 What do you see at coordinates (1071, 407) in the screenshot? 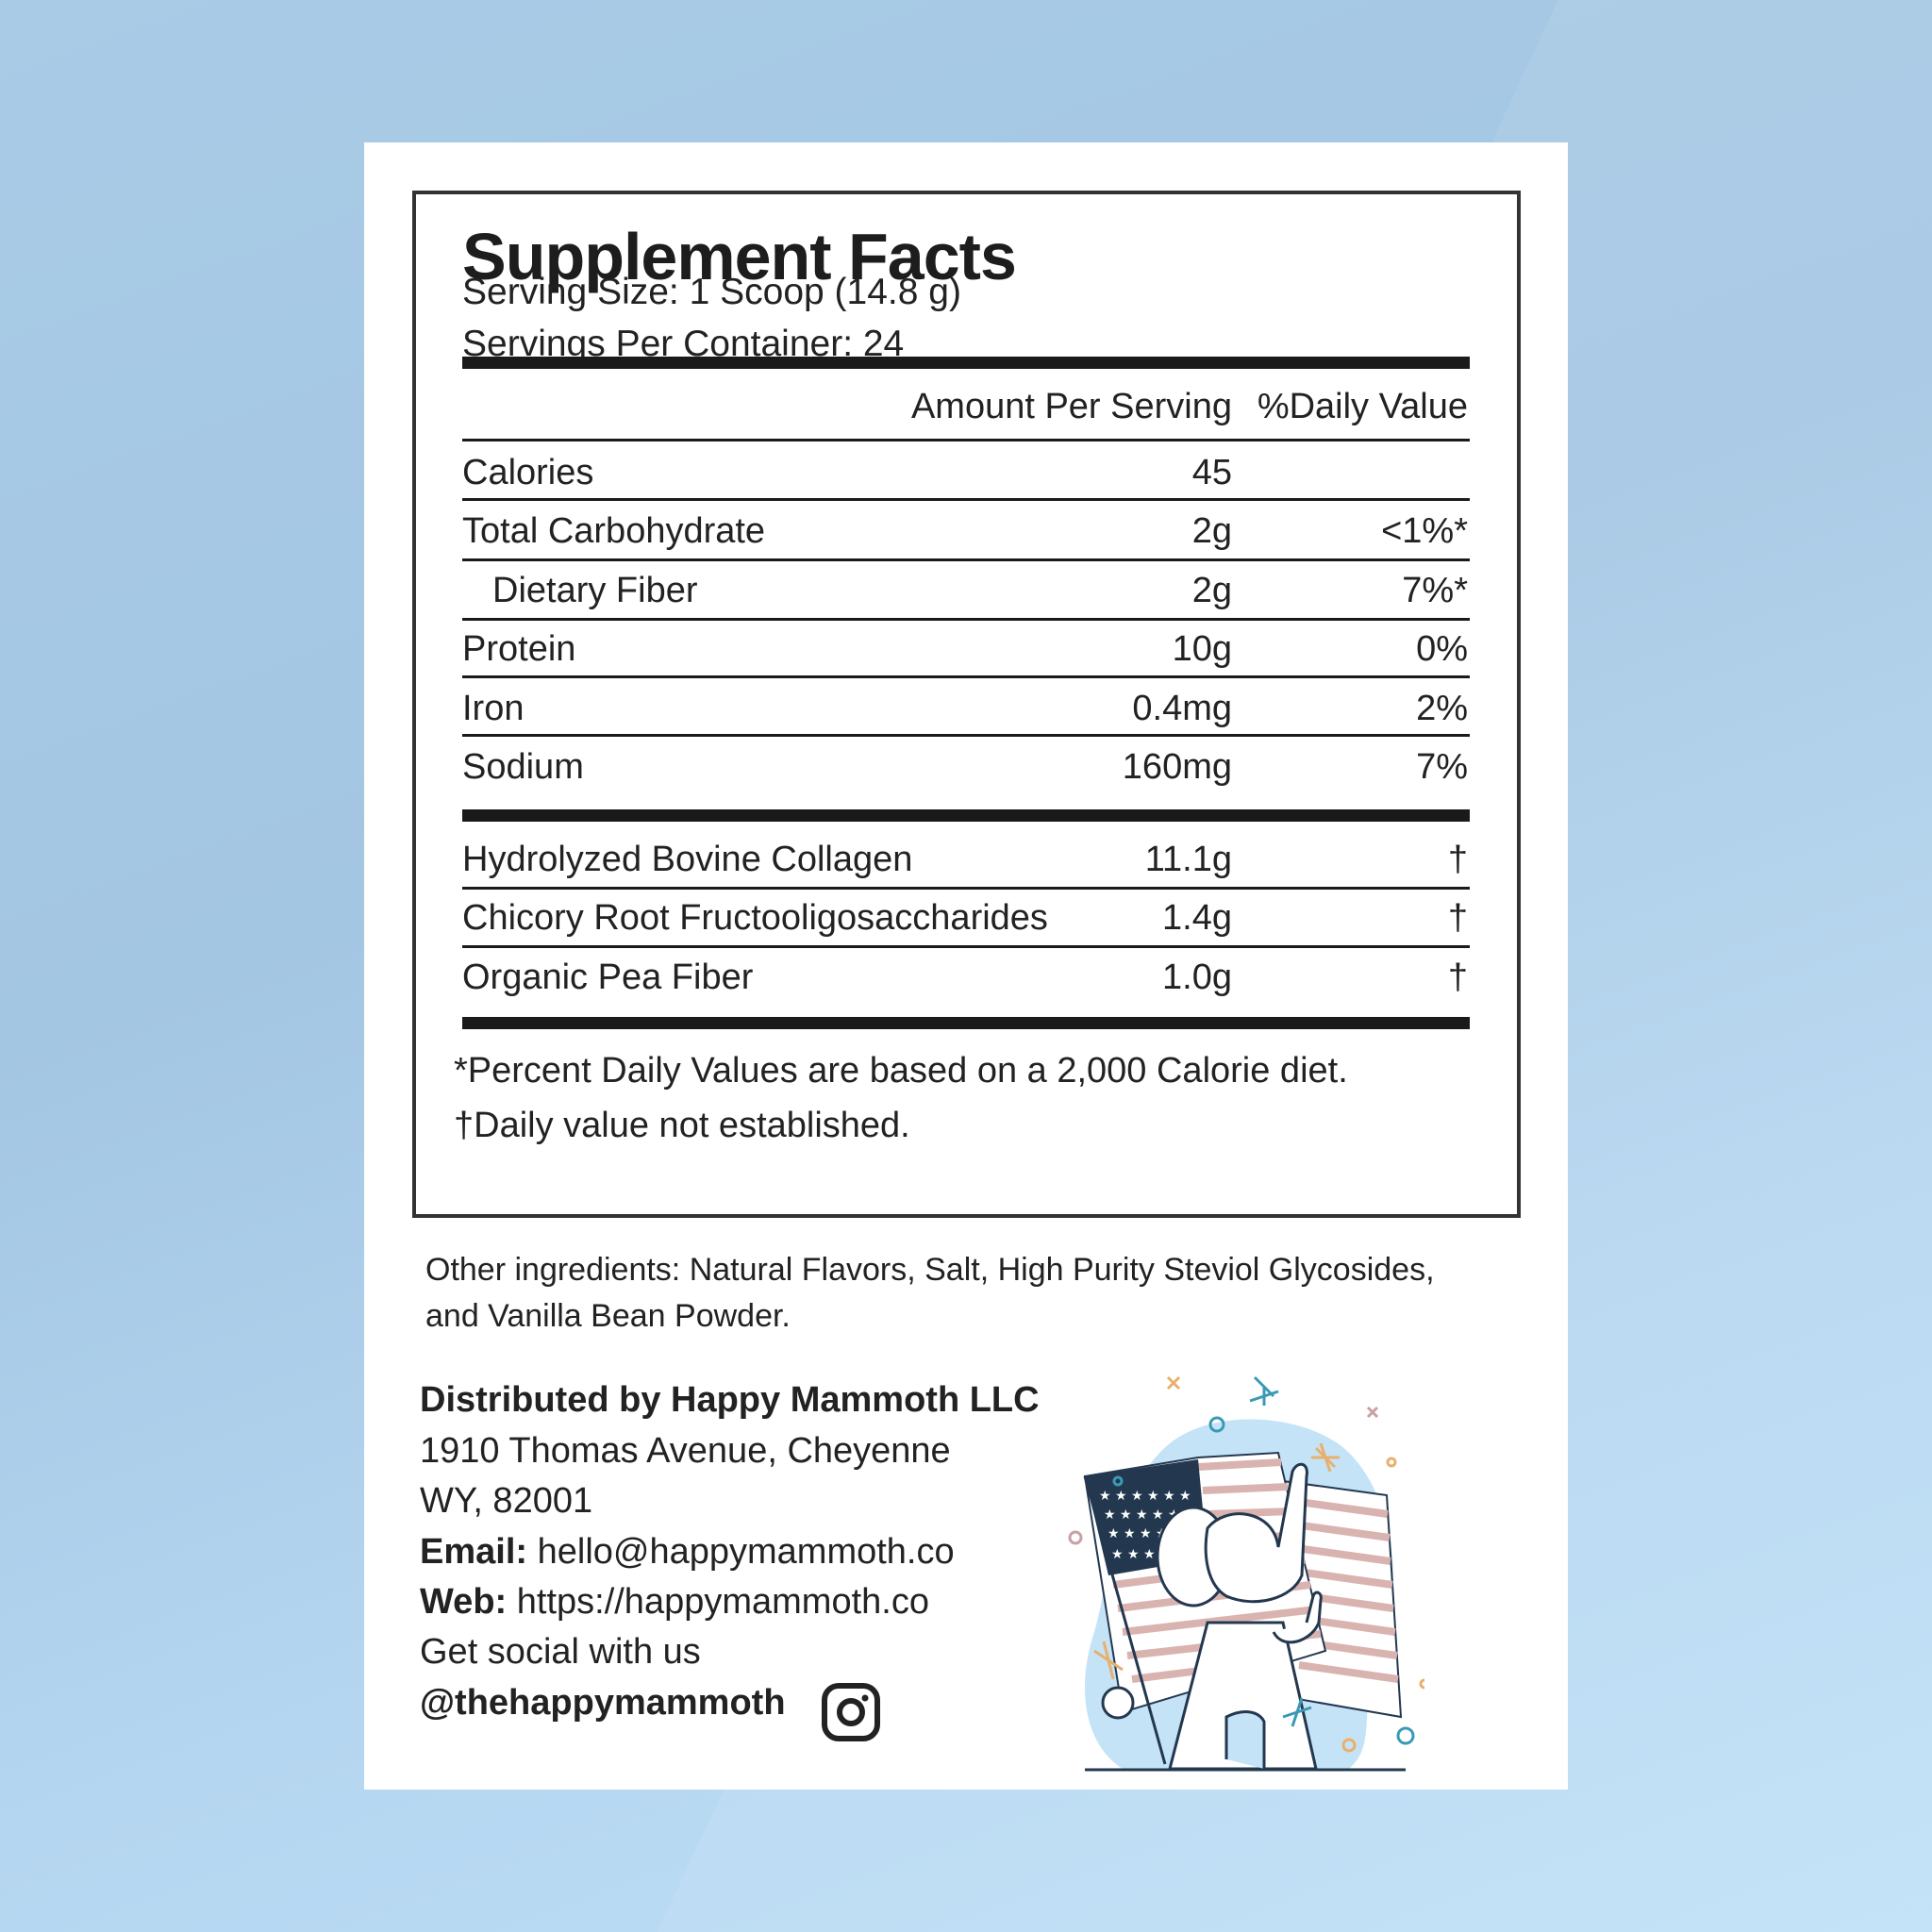
I see `header-amount: Amount Per Serving` at bounding box center [1071, 407].